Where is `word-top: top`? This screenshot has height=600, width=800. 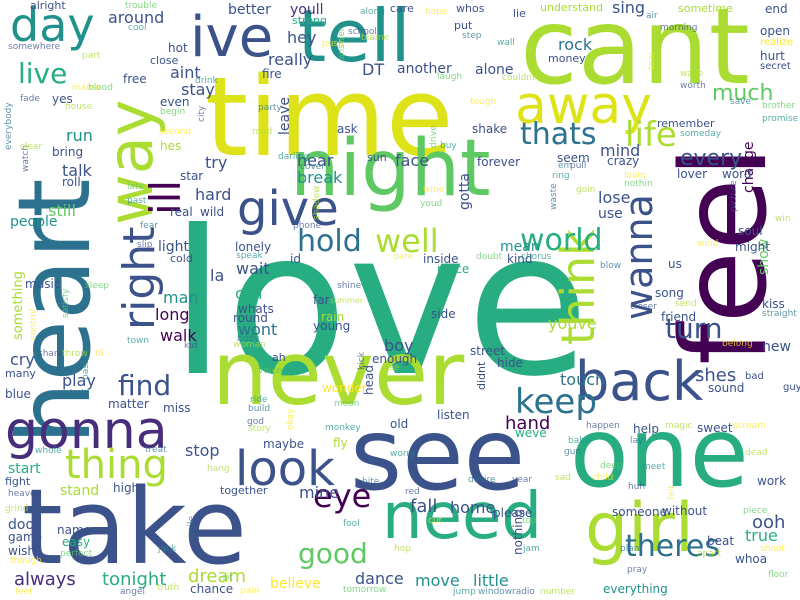 word-top: top is located at coordinates (529, 521).